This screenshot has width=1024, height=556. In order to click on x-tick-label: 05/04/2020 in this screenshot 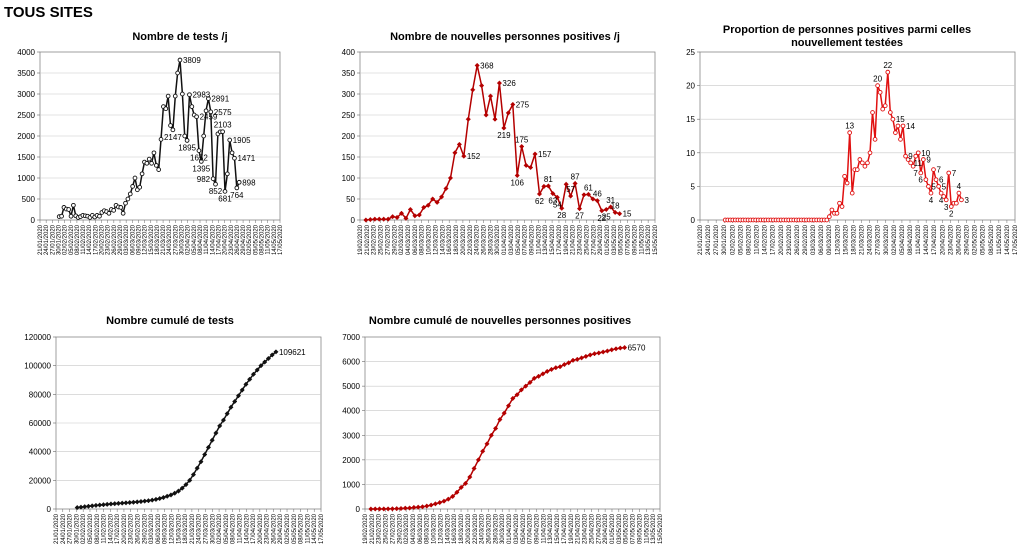, I will do `click(195, 239)`.